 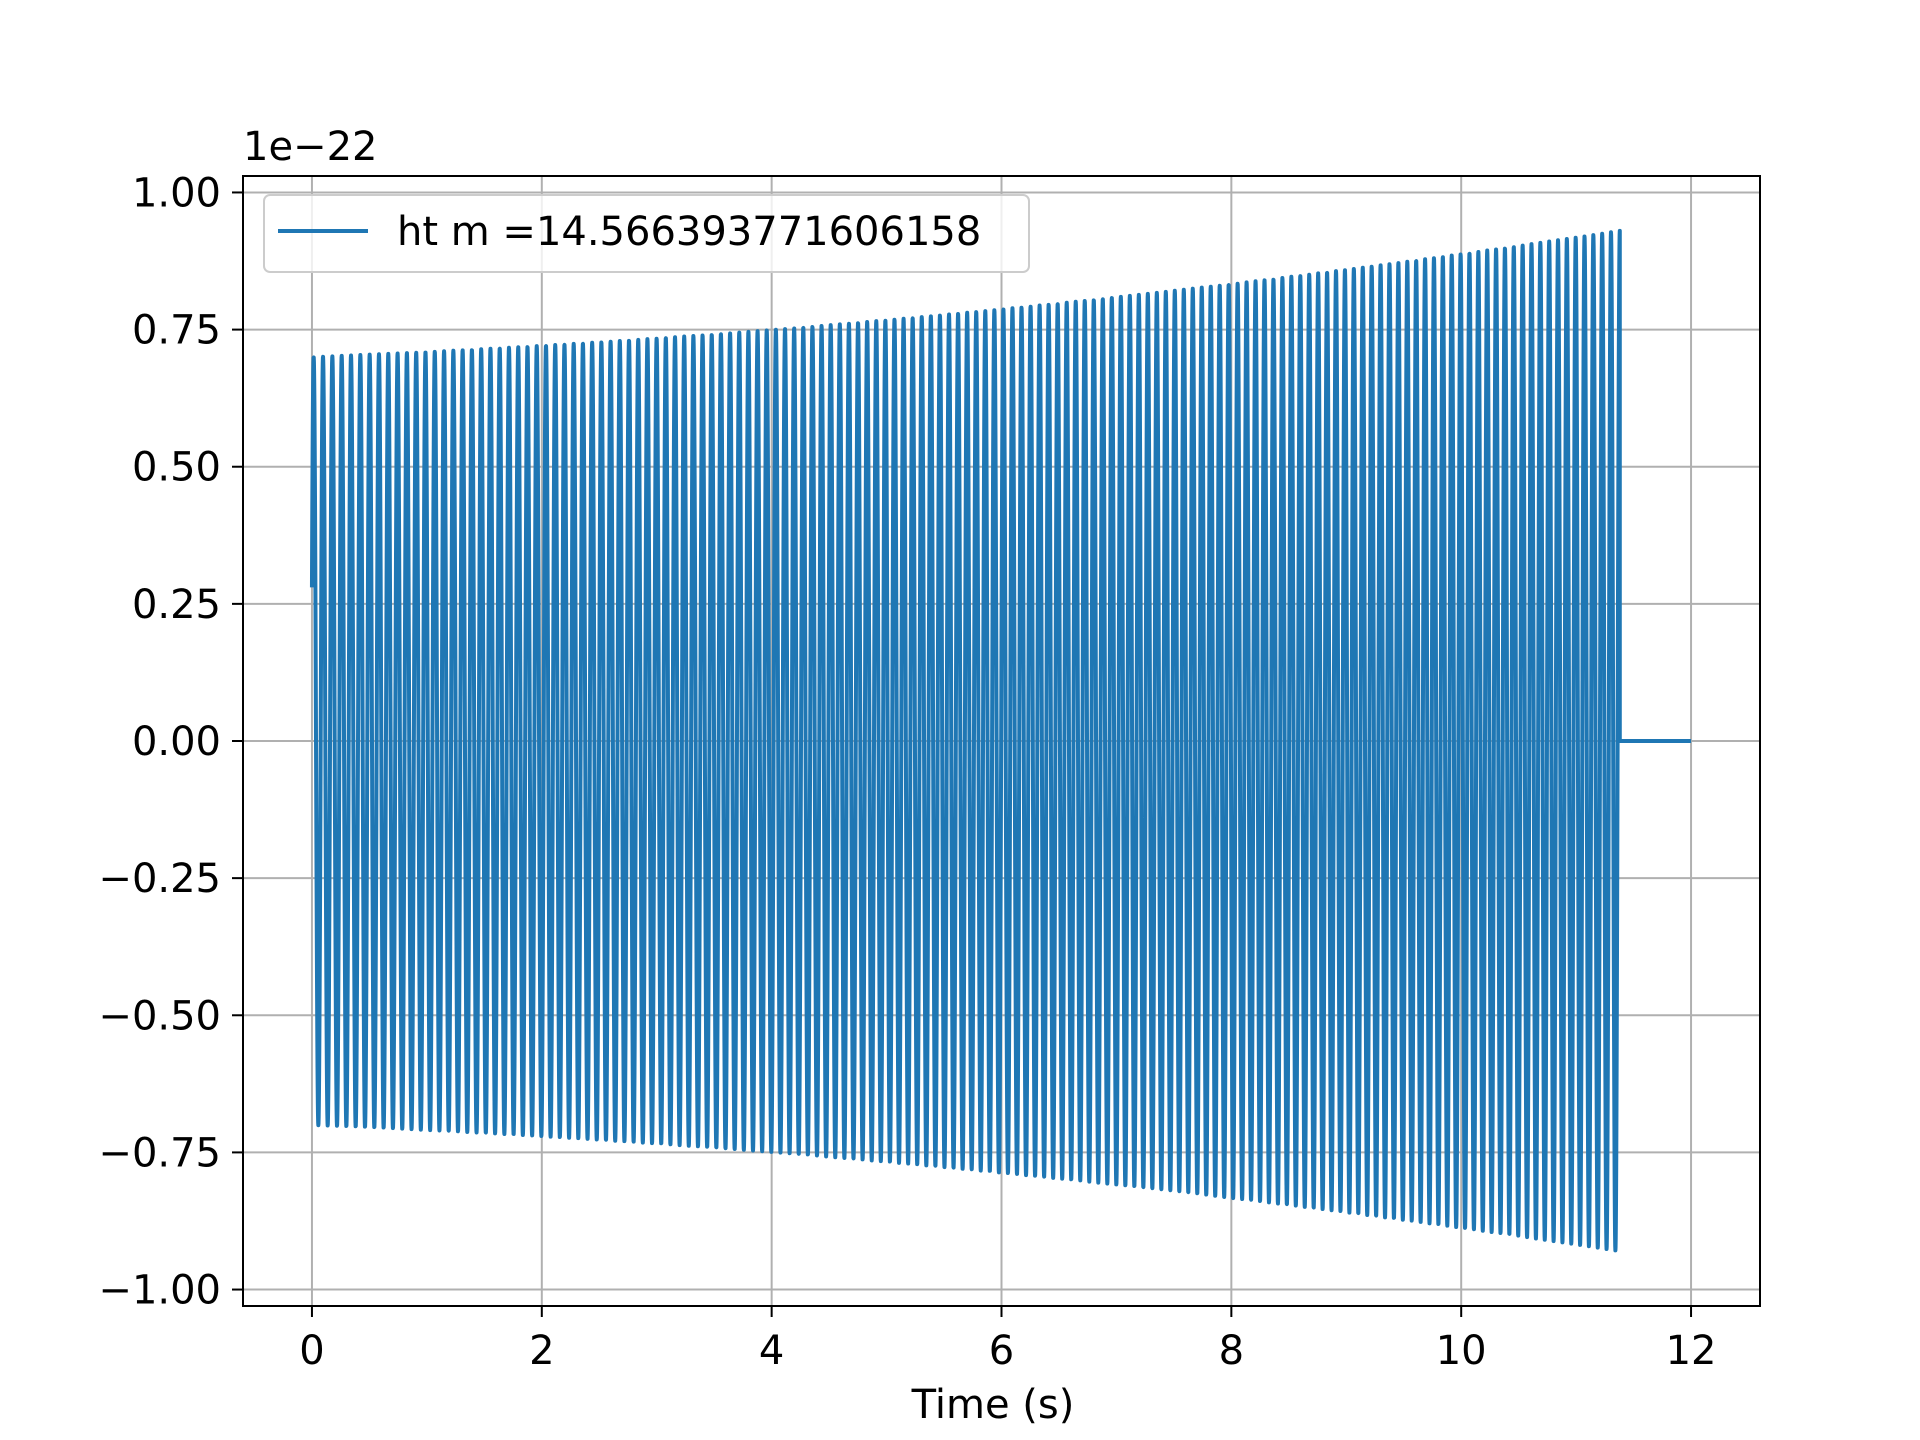 What do you see at coordinates (1001, 1351) in the screenshot?
I see `x-tick-label: 6` at bounding box center [1001, 1351].